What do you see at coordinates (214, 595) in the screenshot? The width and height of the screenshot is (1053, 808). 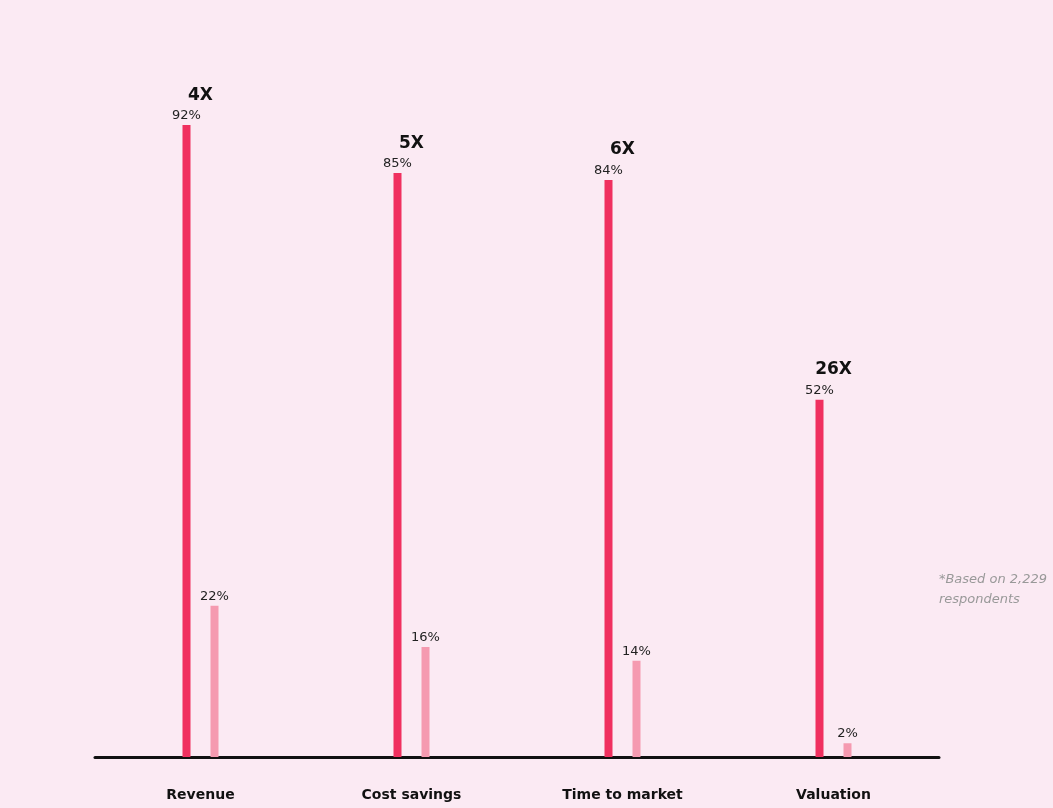 I see `data-label: 22%` at bounding box center [214, 595].